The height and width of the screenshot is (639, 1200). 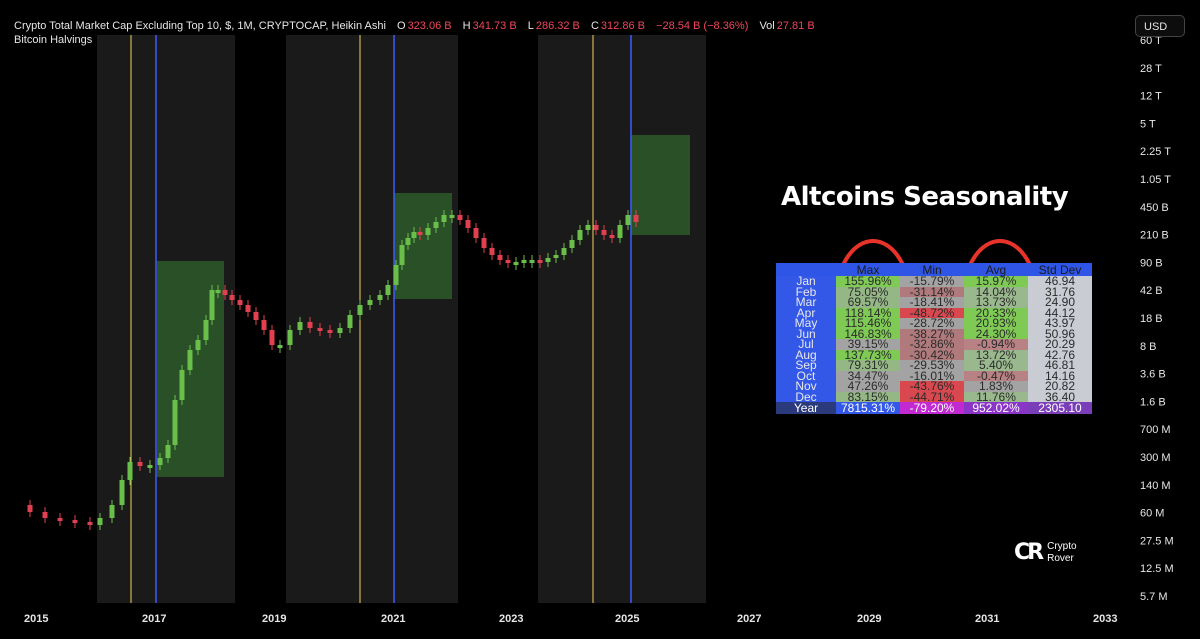 What do you see at coordinates (429, 26) in the screenshot?
I see `open-value: 323.06 B` at bounding box center [429, 26].